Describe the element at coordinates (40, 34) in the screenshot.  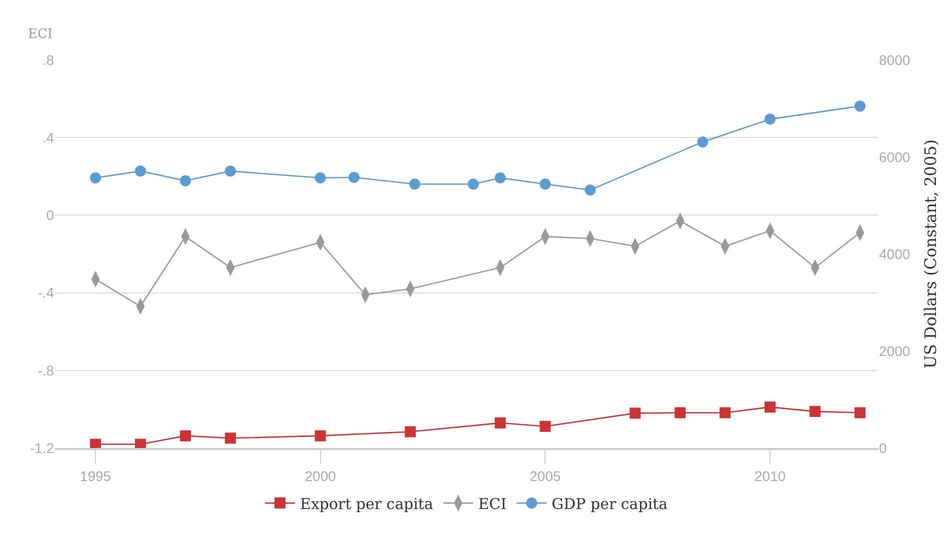
I see `y-axis-title: ECI` at that location.